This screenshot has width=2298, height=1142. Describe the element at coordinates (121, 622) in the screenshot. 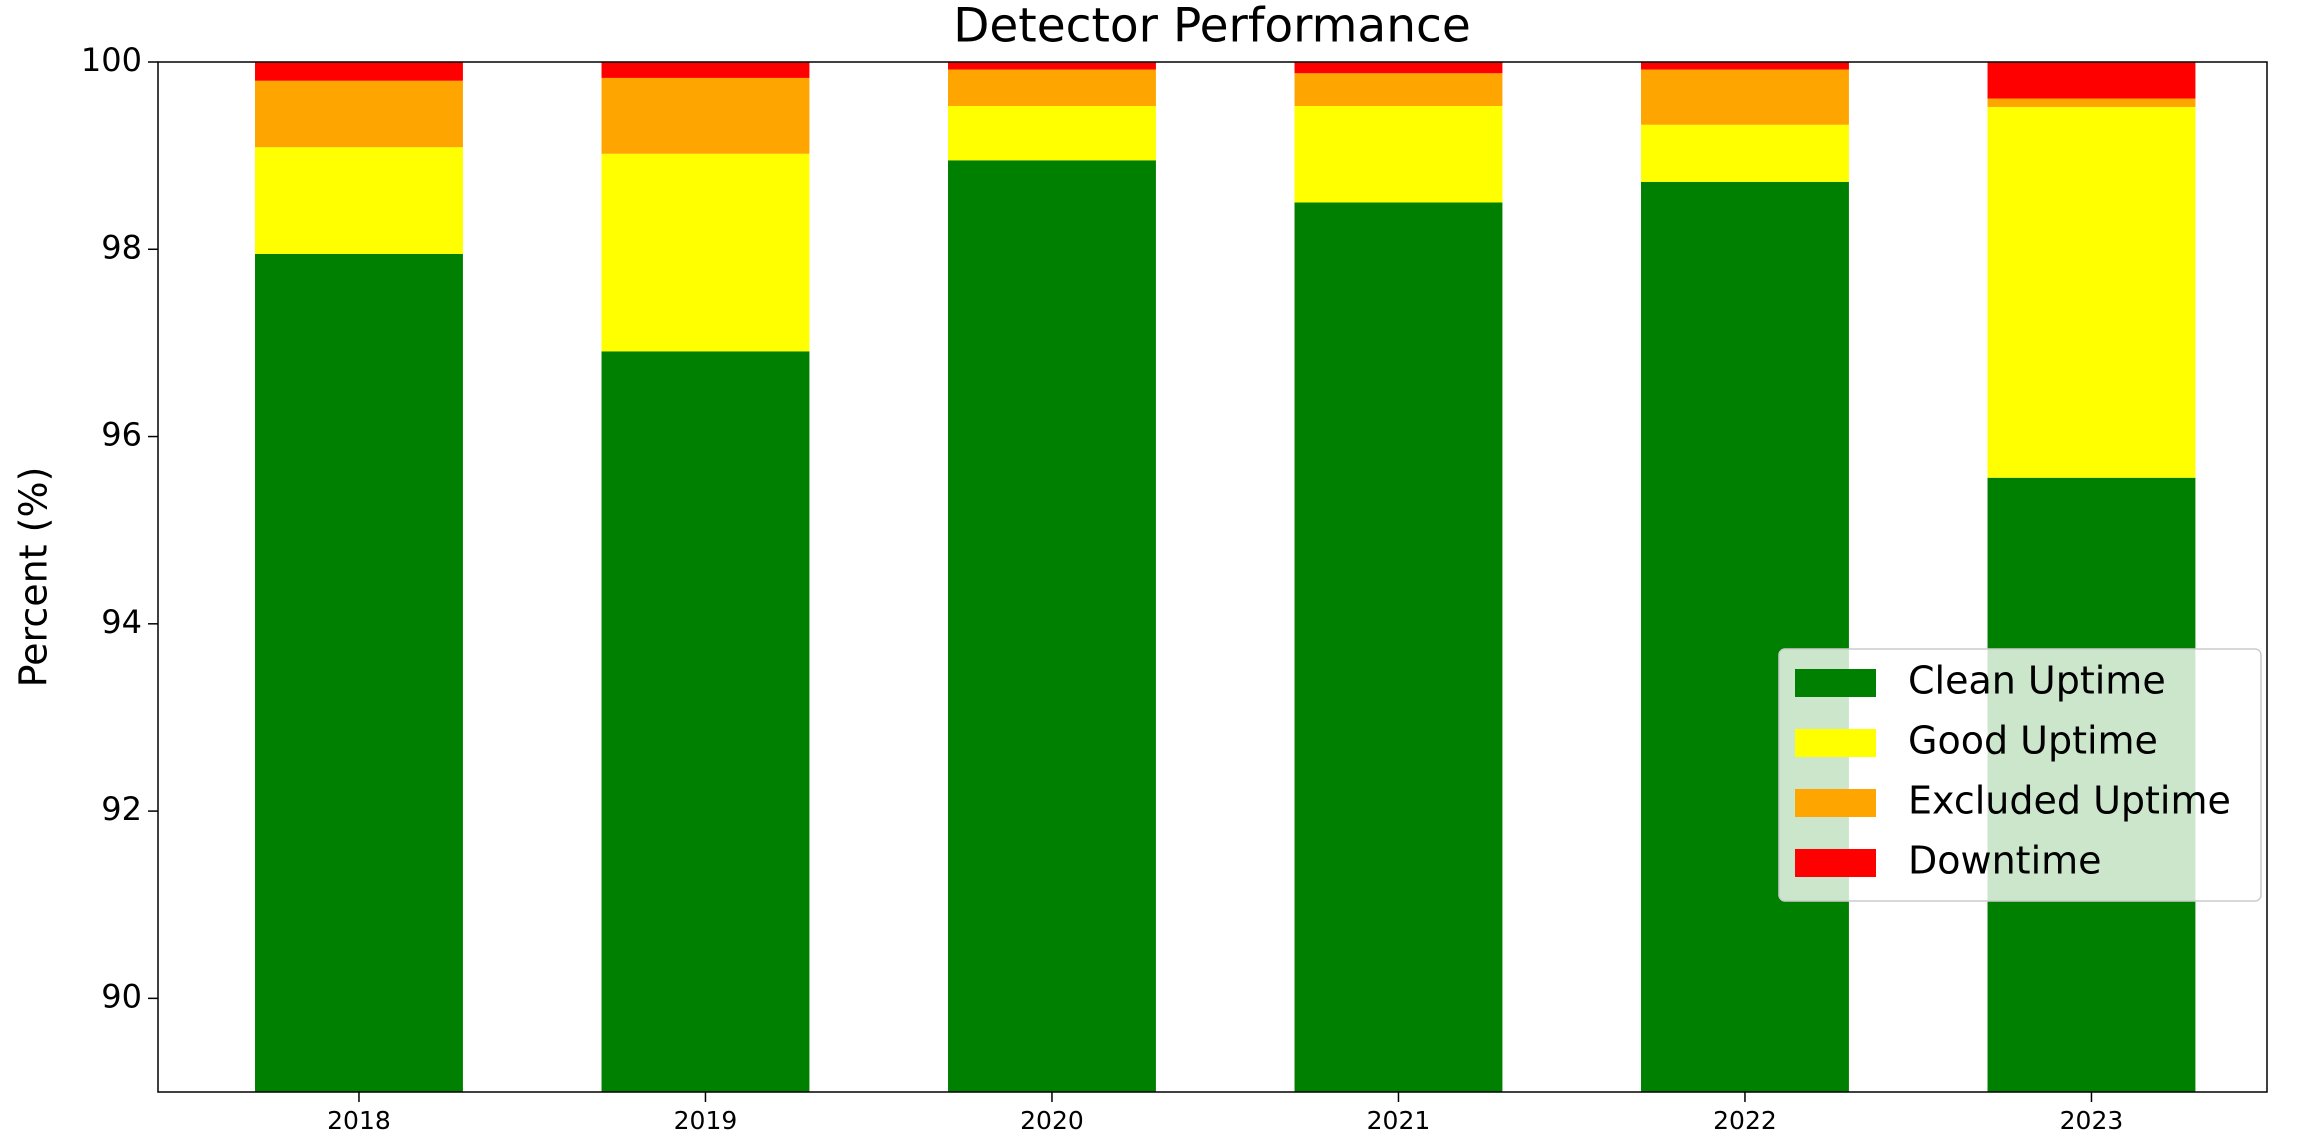

I see `y-tick-label: 94` at that location.